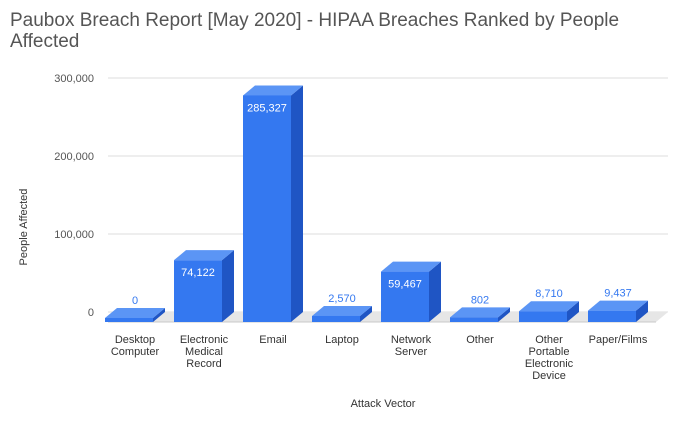  Describe the element at coordinates (135, 346) in the screenshot. I see `category-label: Desktop Computer` at that location.